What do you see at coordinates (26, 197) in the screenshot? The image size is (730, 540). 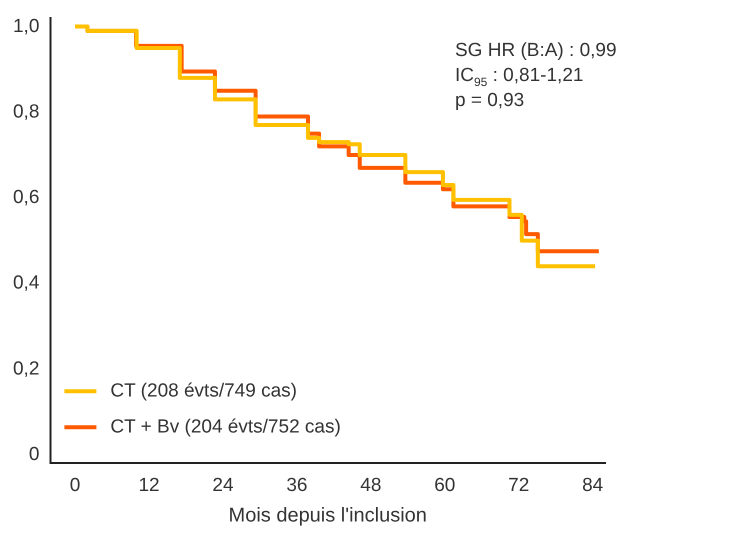 I see `y-tick-label: 0,6` at bounding box center [26, 197].